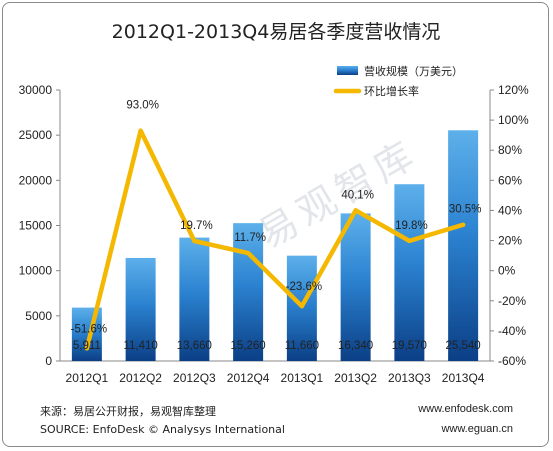 The height and width of the screenshot is (451, 553). Describe the element at coordinates (391, 91) in the screenshot. I see `legend-line-label: 环比增长率` at that location.